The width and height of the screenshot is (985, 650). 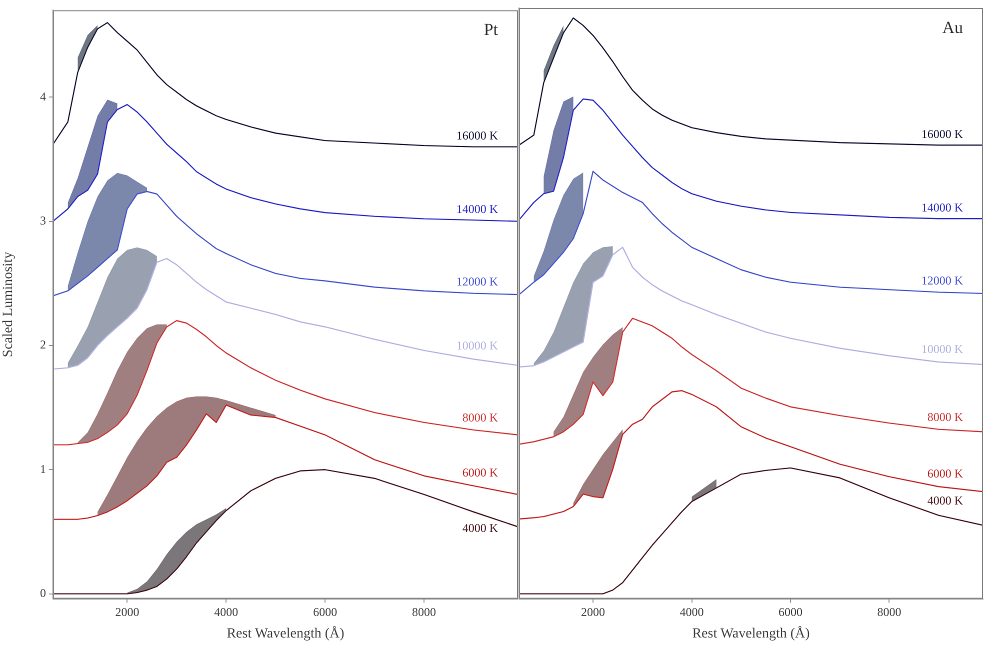 What do you see at coordinates (43, 96) in the screenshot?
I see `y-tick-label: 4` at bounding box center [43, 96].